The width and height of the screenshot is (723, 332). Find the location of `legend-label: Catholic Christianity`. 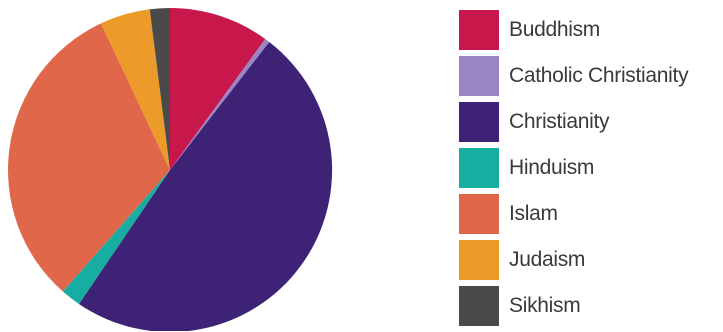

legend-label: Catholic Christianity is located at coordinates (599, 75).